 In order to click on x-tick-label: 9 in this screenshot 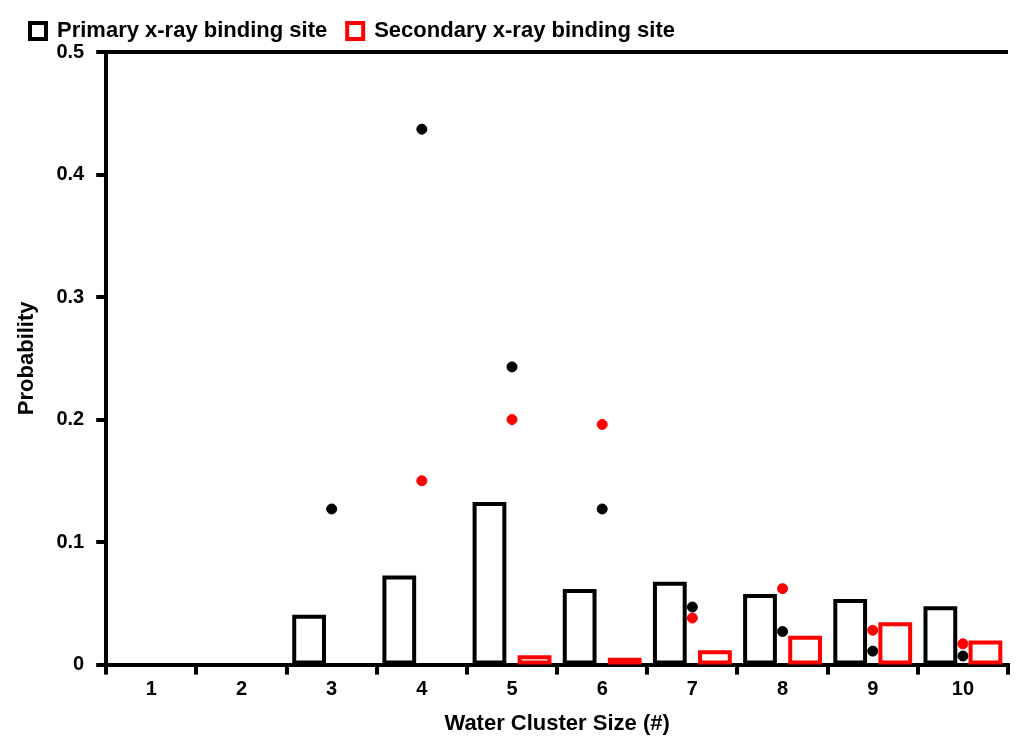, I will do `click(873, 688)`.